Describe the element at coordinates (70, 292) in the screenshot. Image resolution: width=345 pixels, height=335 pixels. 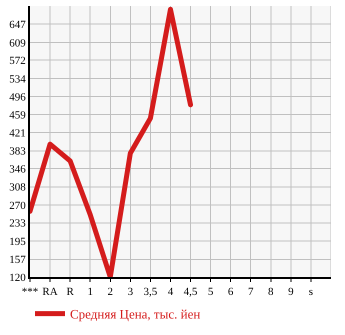
I see `x-tick-label: R` at that location.